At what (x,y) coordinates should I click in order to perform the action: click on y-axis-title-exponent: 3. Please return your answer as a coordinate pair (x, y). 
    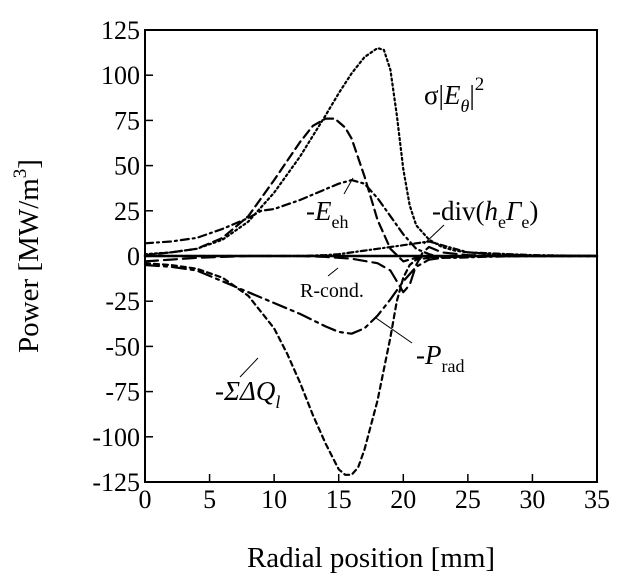
    Looking at the image, I should click on (20, 174).